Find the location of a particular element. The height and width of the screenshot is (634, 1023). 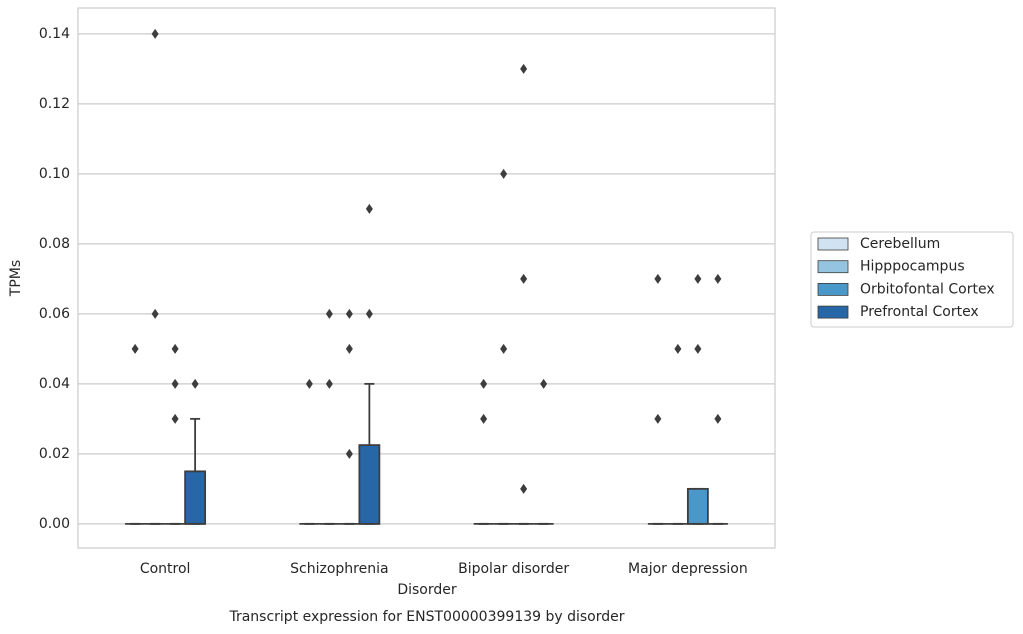

y-tick-label: 0.02 is located at coordinates (54, 454).